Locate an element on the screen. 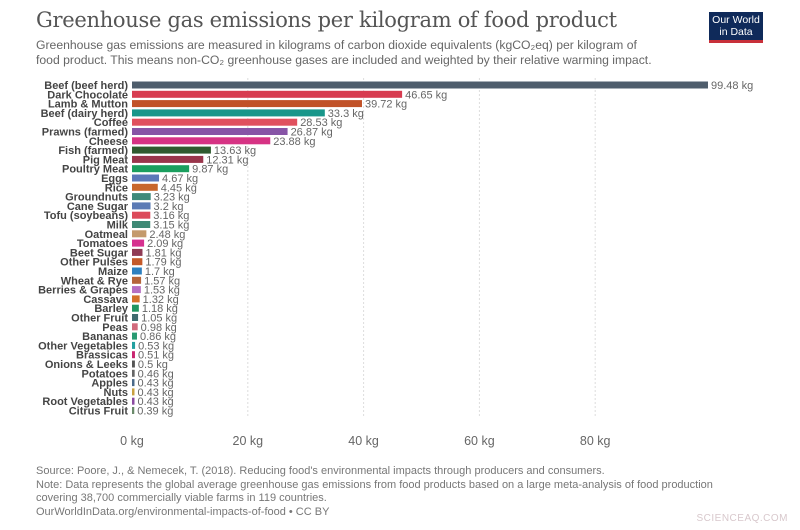  value-label: 0.53 kg is located at coordinates (156, 346).